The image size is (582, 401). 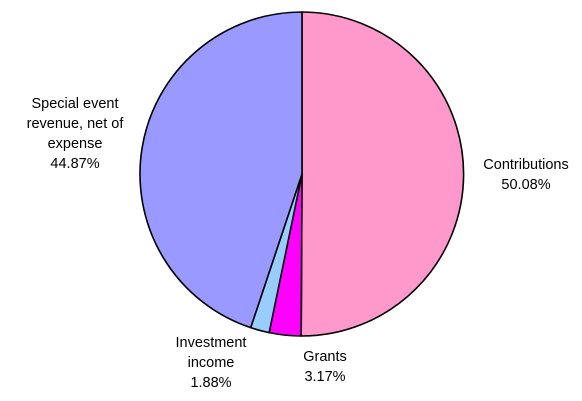 I want to click on slice-label-contributions: Contributions 50.08%, so click(x=525, y=175).